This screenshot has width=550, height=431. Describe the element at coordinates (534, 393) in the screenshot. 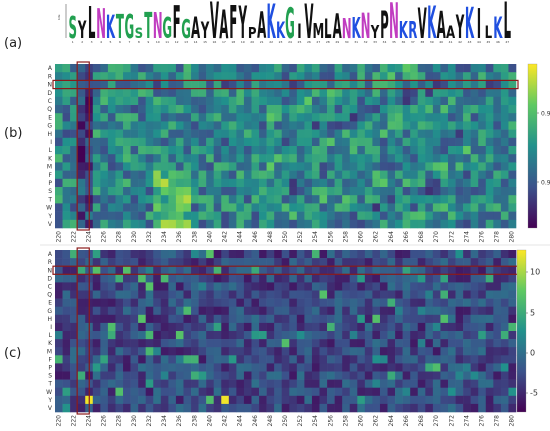

I see `colorbar-tick-label: -5` at that location.